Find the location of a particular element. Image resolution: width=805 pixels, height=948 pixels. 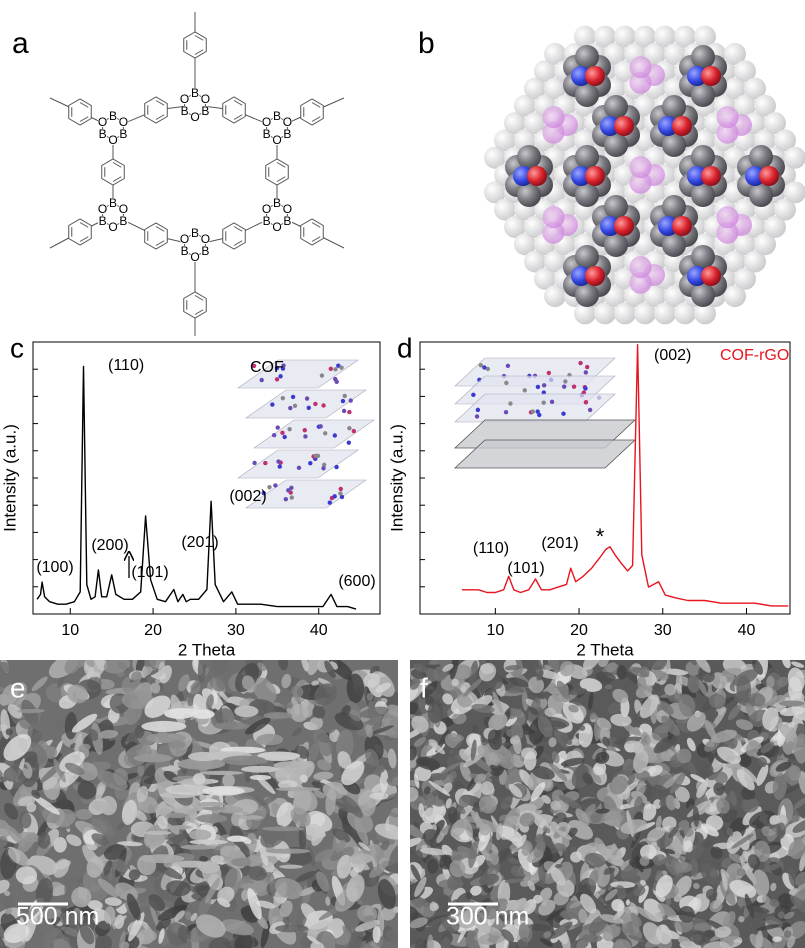

oxygen-sphere is located at coordinates (624, 126).